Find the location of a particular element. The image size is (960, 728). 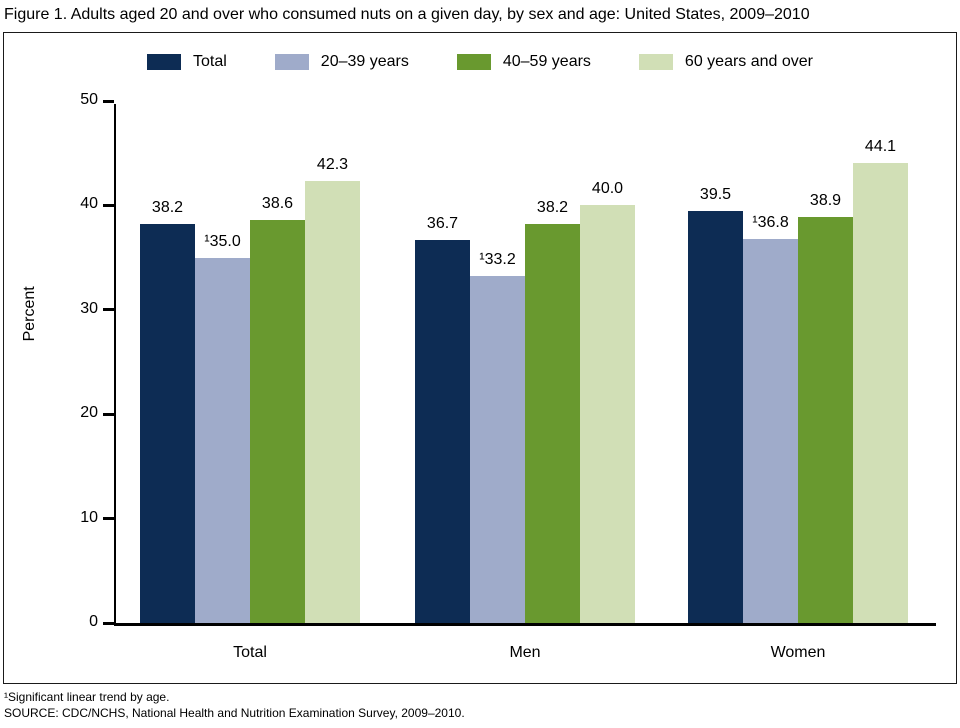

legend-item-3: 40–59 years is located at coordinates (523, 62).